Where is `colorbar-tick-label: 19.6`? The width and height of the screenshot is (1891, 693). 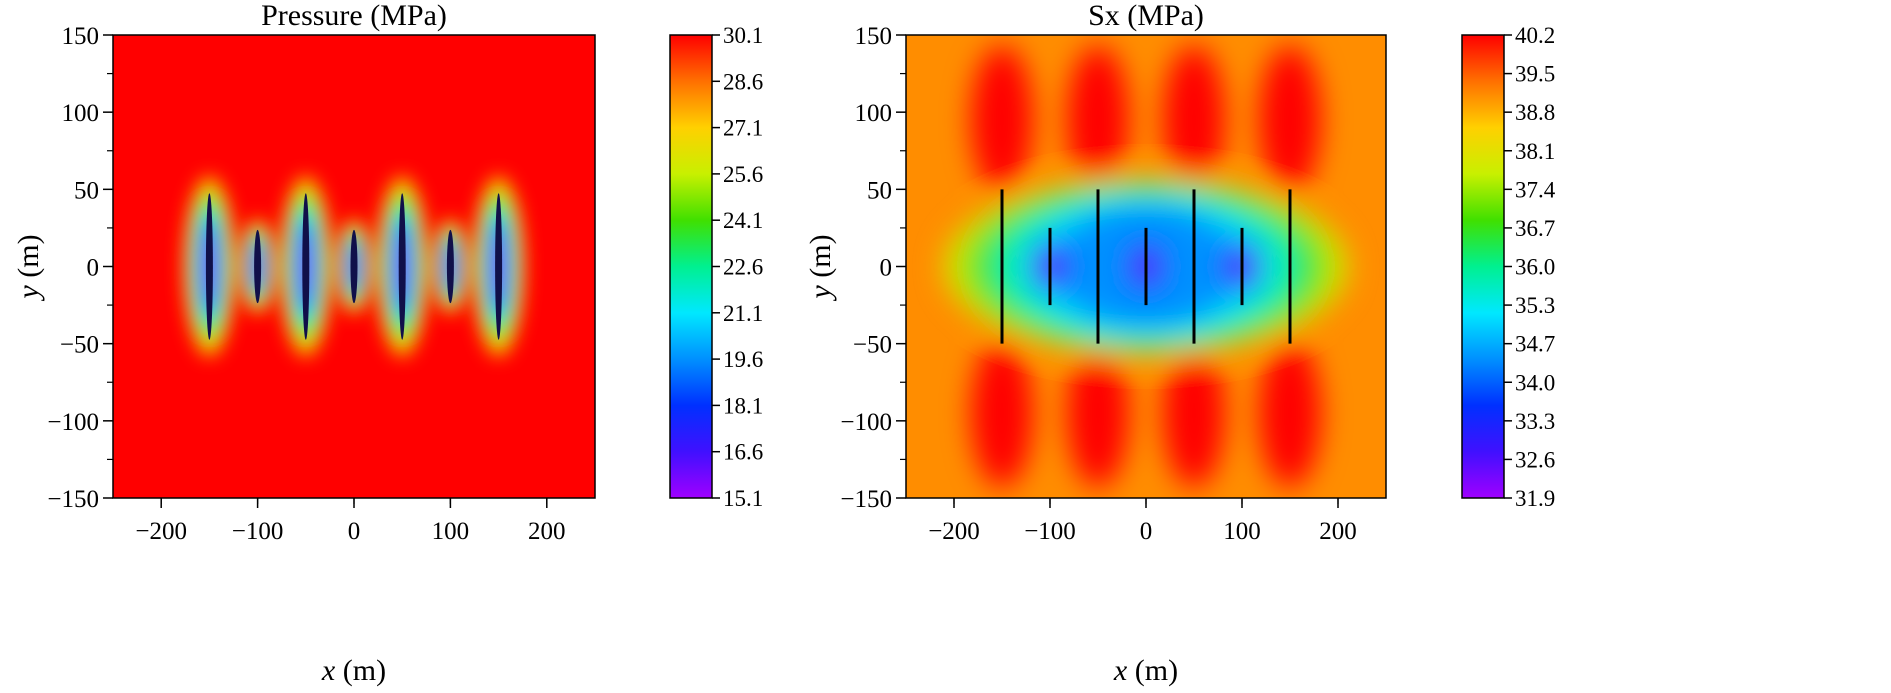 colorbar-tick-label: 19.6 is located at coordinates (743, 359).